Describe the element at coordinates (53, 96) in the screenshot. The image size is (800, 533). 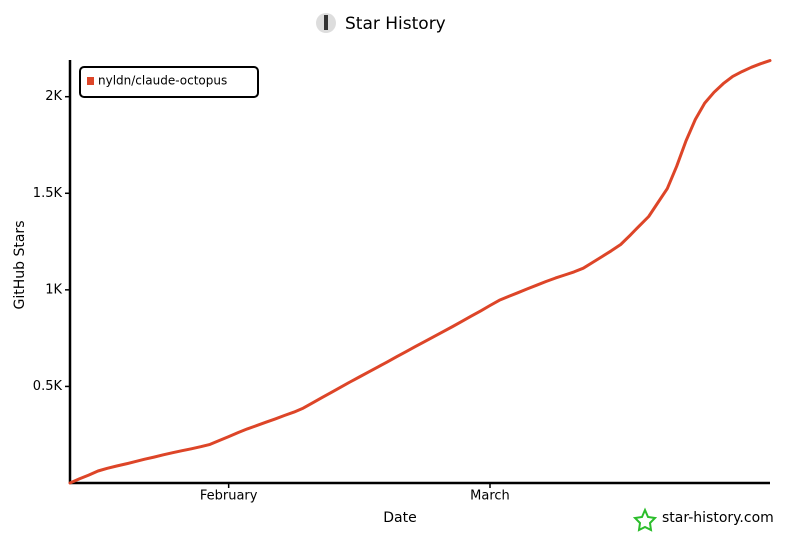
I see `y-tick-label: 2K` at that location.